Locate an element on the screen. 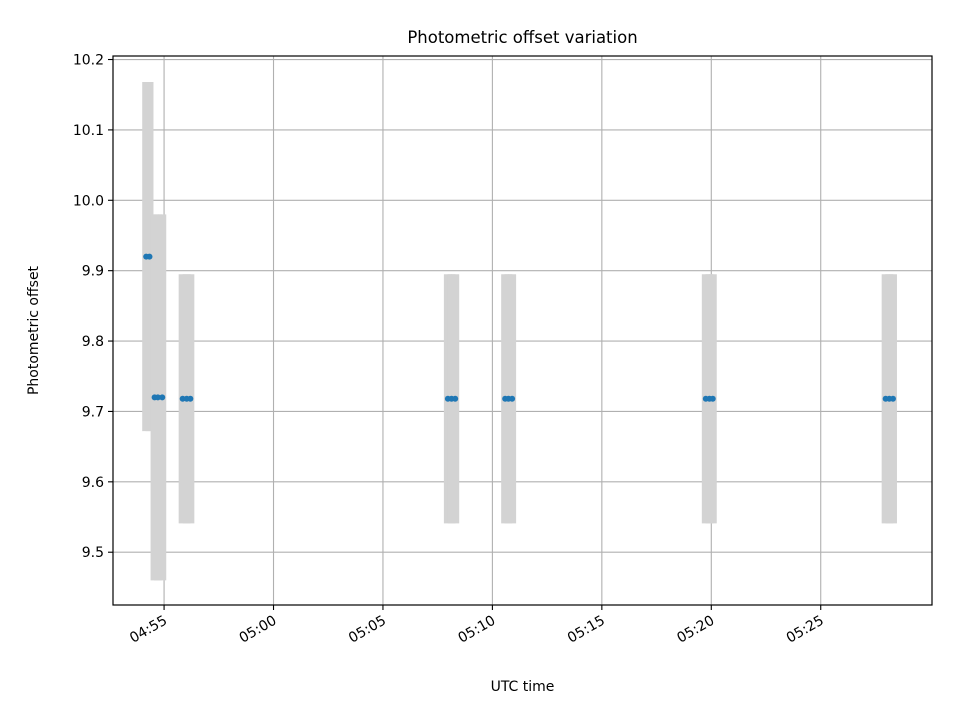 This screenshot has height=720, width=960. x-axis-label: UTC time is located at coordinates (523, 687).